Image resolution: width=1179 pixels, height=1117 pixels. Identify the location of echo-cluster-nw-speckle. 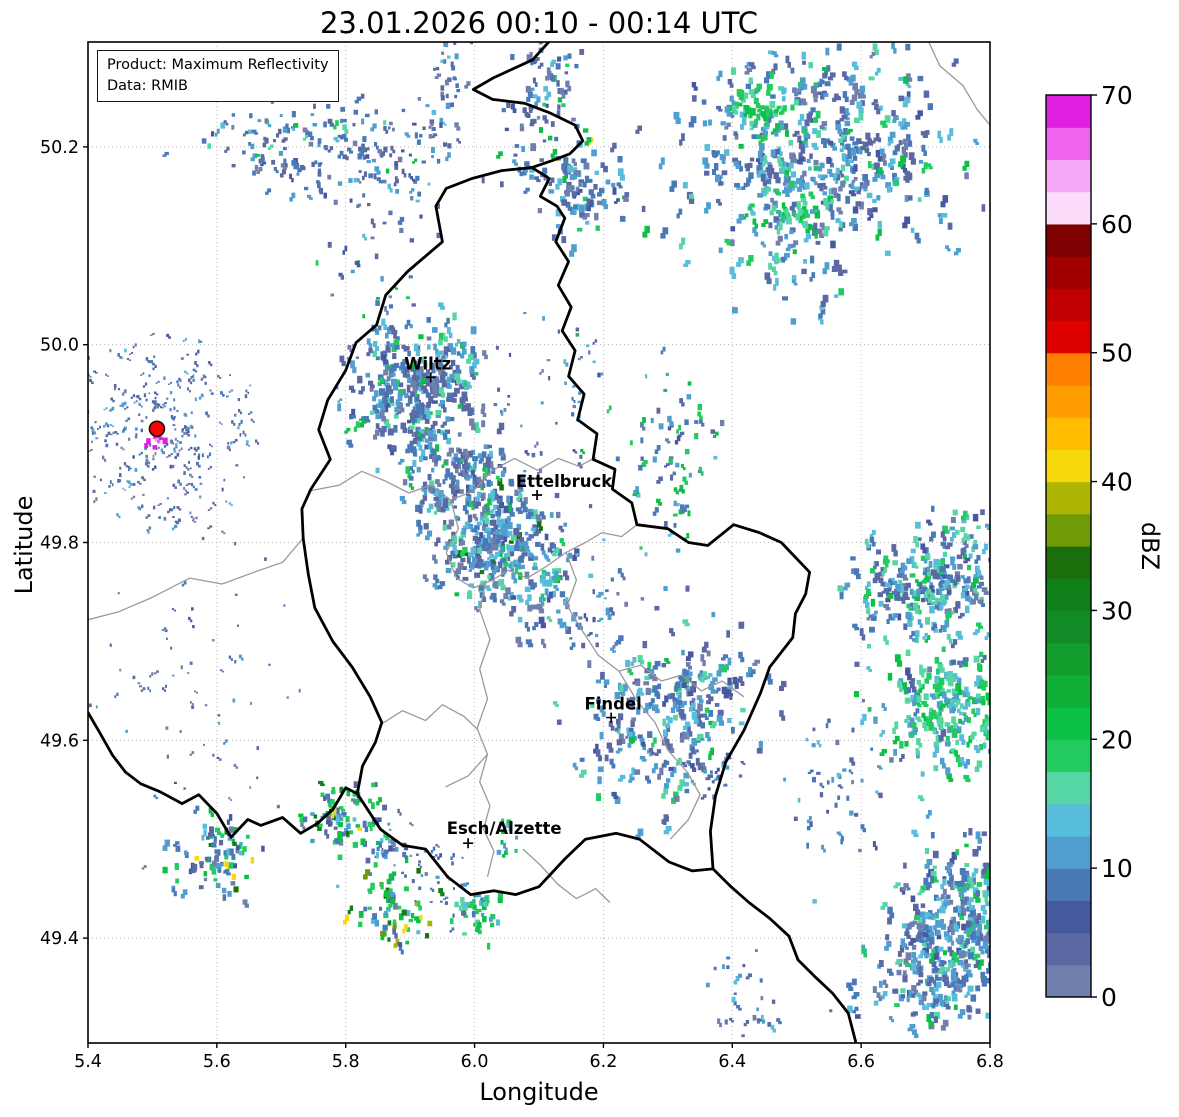
(311, 143).